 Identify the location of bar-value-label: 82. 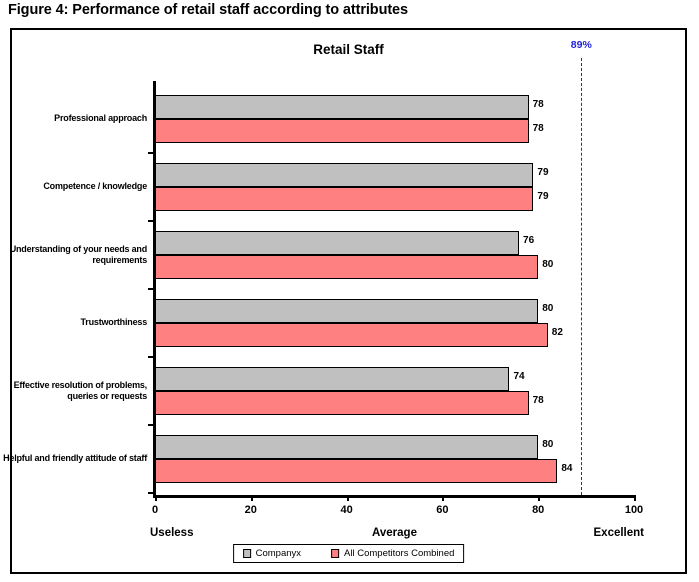
(557, 332).